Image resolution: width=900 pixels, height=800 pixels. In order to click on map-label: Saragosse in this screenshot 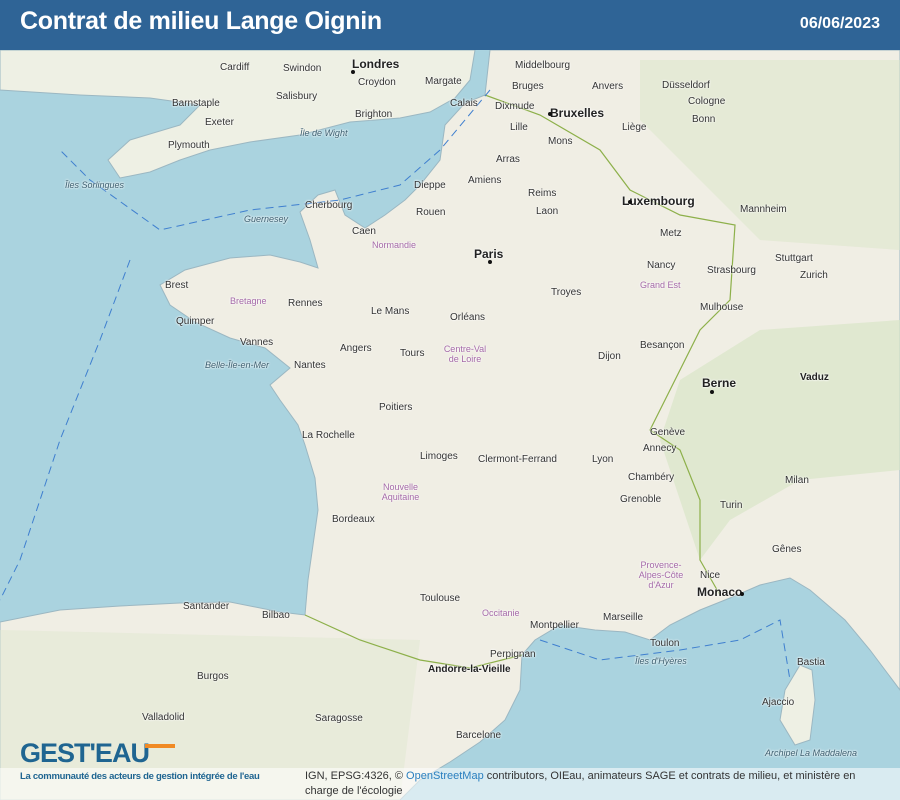, I will do `click(339, 718)`.